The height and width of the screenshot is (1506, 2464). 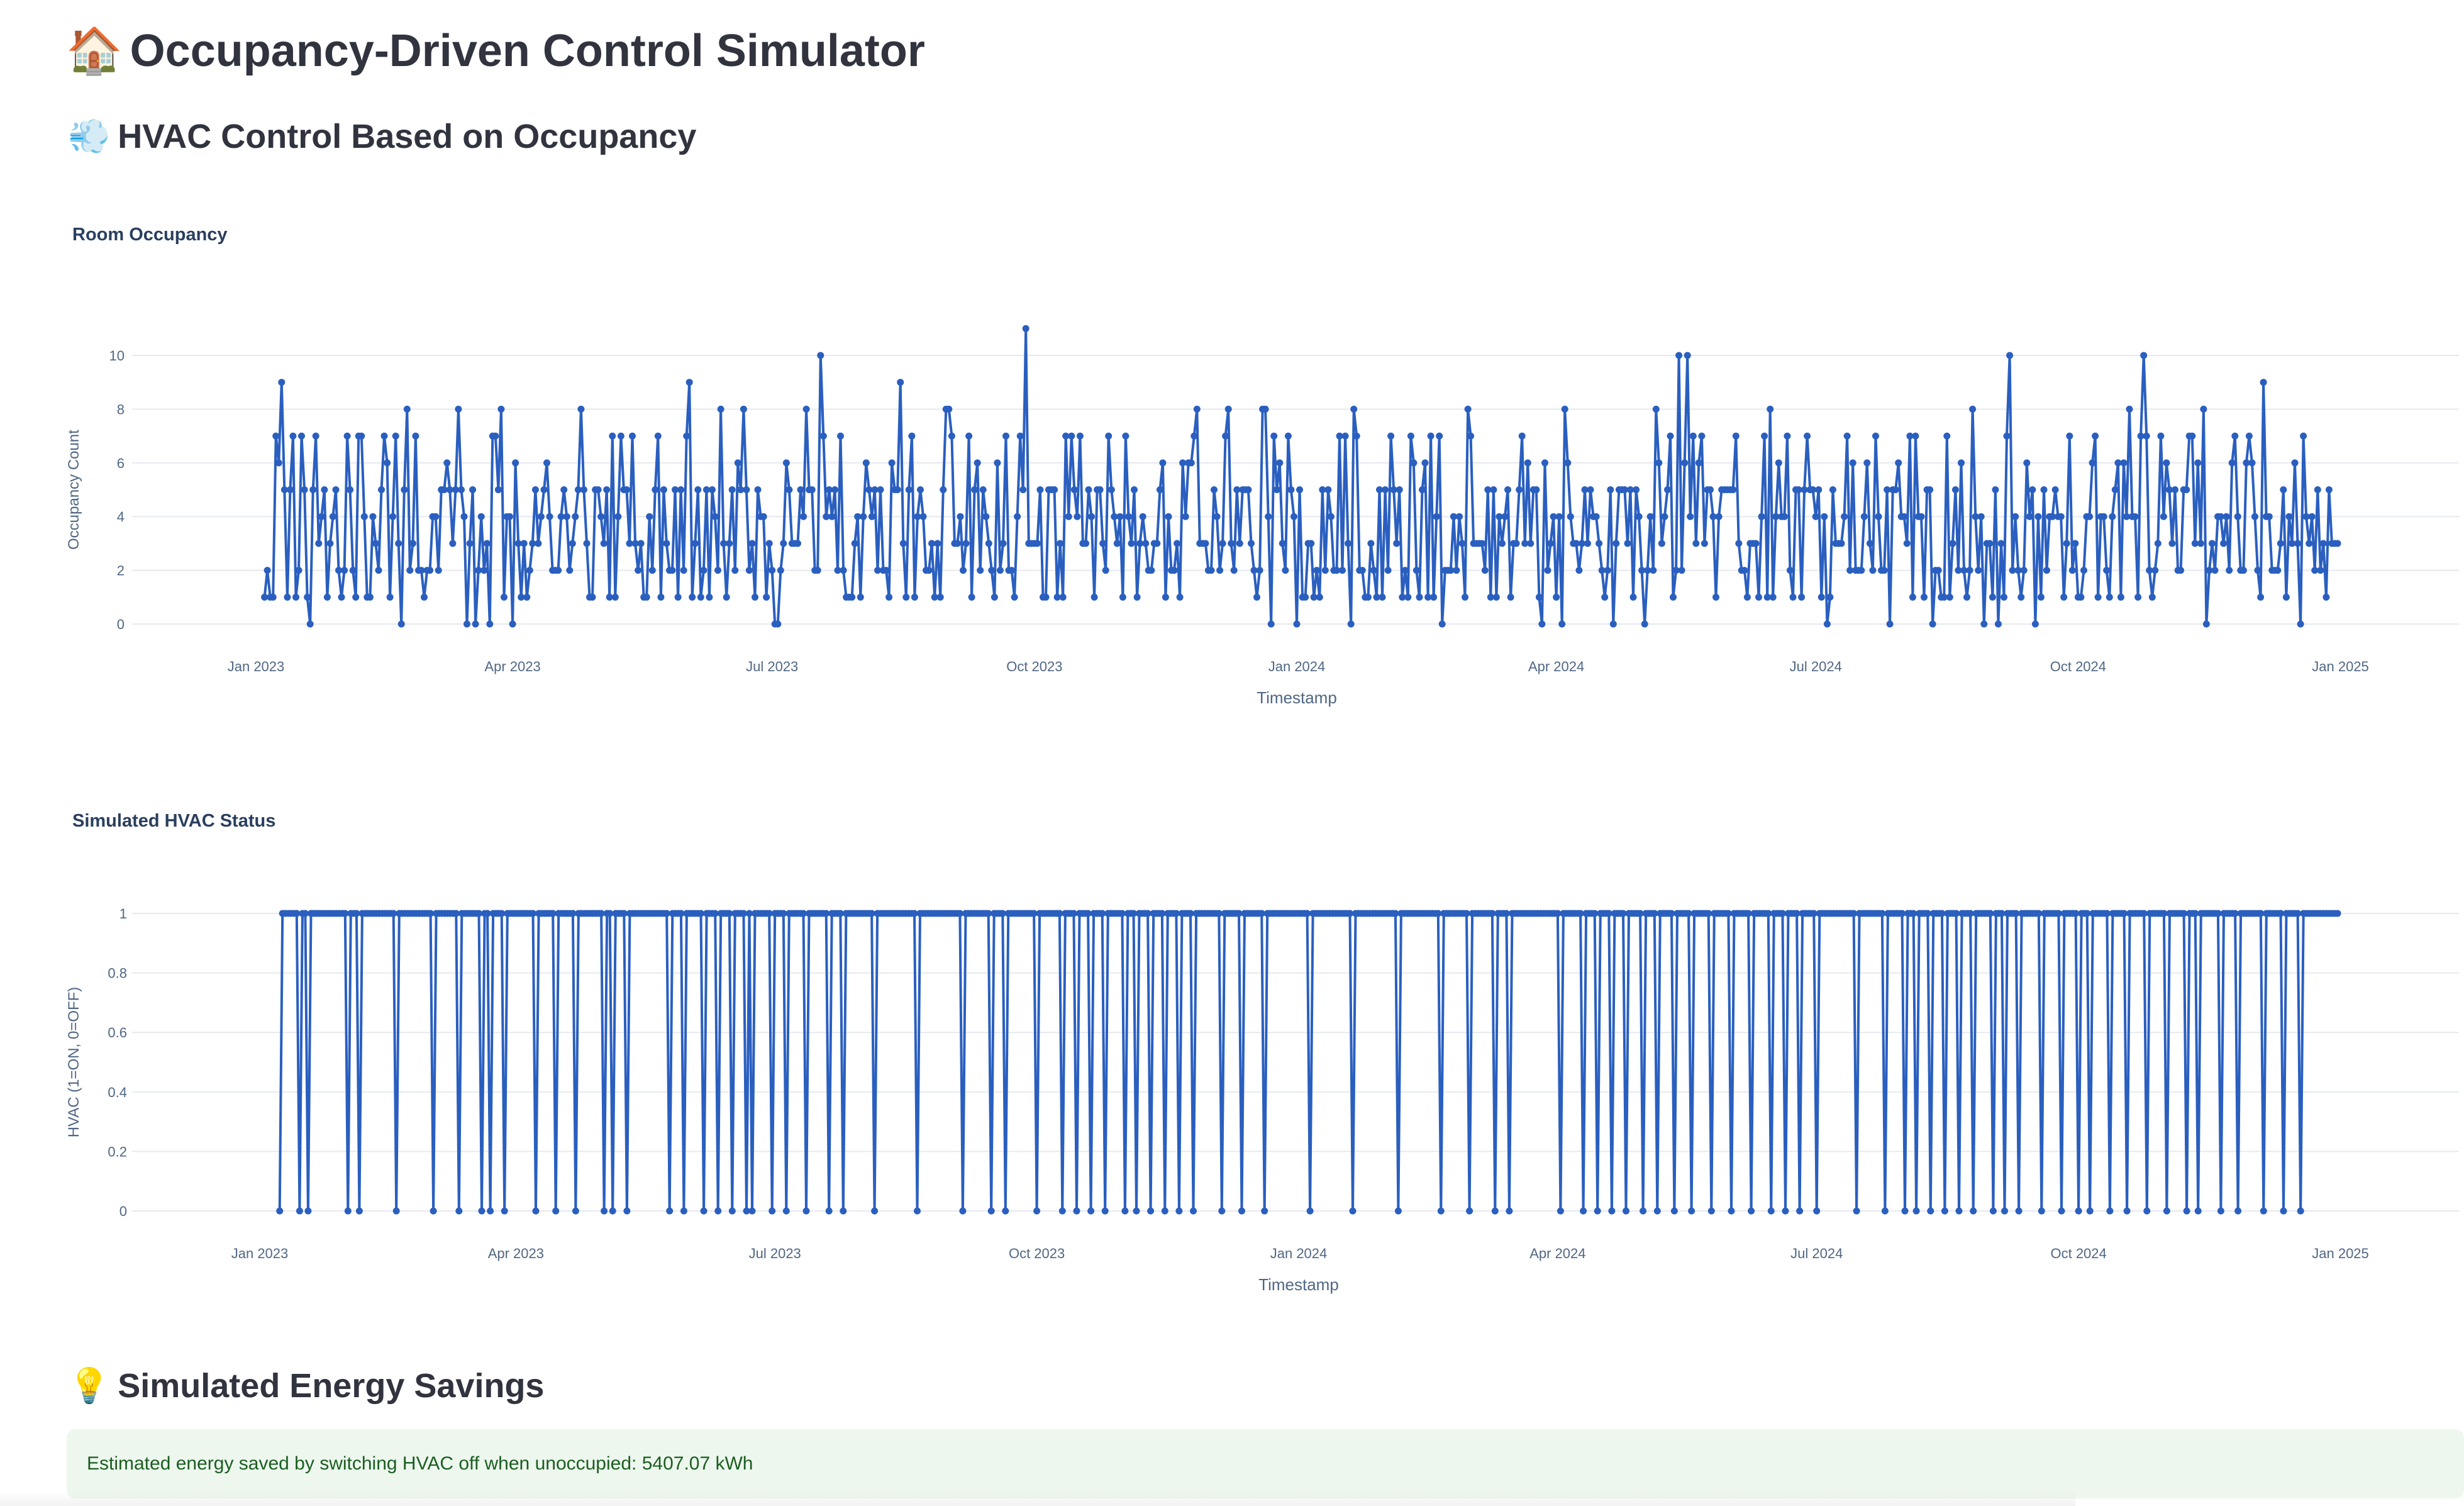 What do you see at coordinates (174, 821) in the screenshot?
I see `hvac-chart-title: Simulated HVAC Status` at bounding box center [174, 821].